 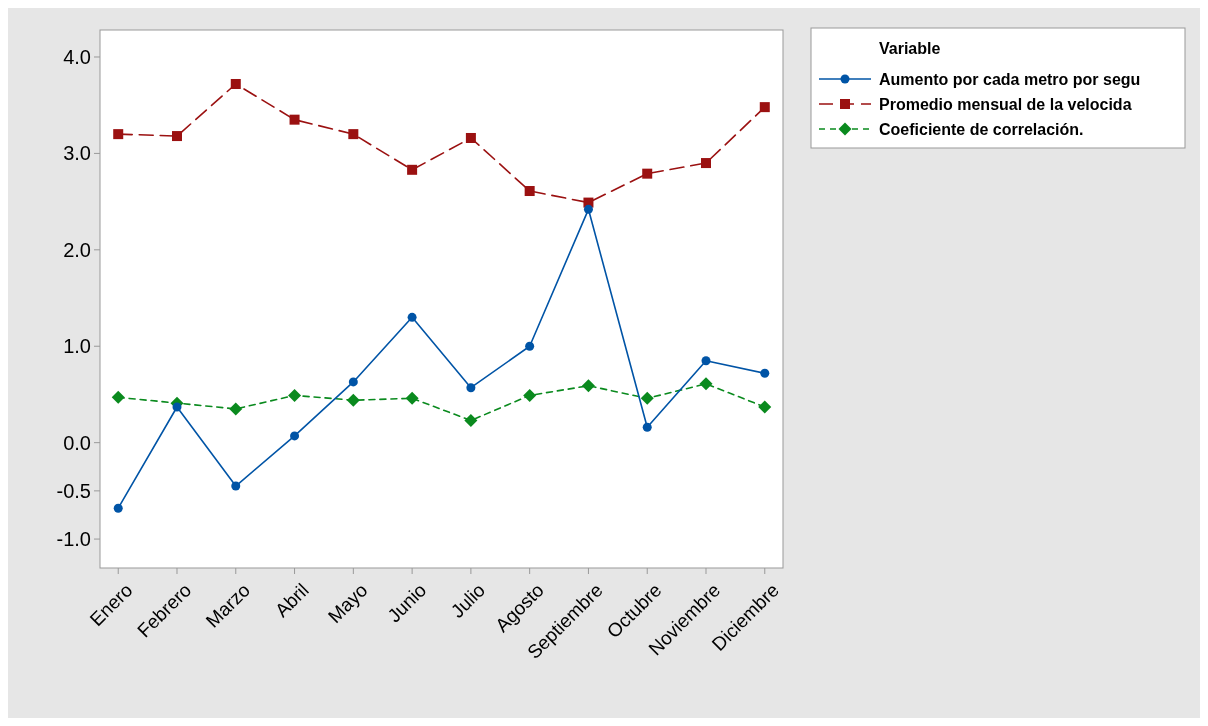 What do you see at coordinates (77, 346) in the screenshot?
I see `y-tick-label: 1.0` at bounding box center [77, 346].